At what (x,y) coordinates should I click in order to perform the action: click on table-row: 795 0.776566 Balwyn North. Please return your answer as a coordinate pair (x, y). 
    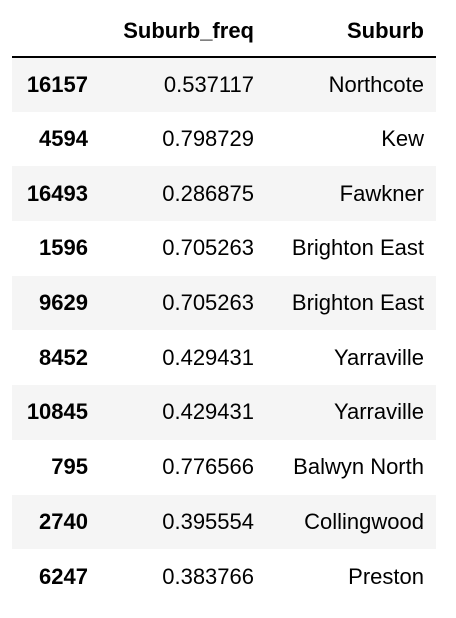
    Looking at the image, I should click on (224, 467).